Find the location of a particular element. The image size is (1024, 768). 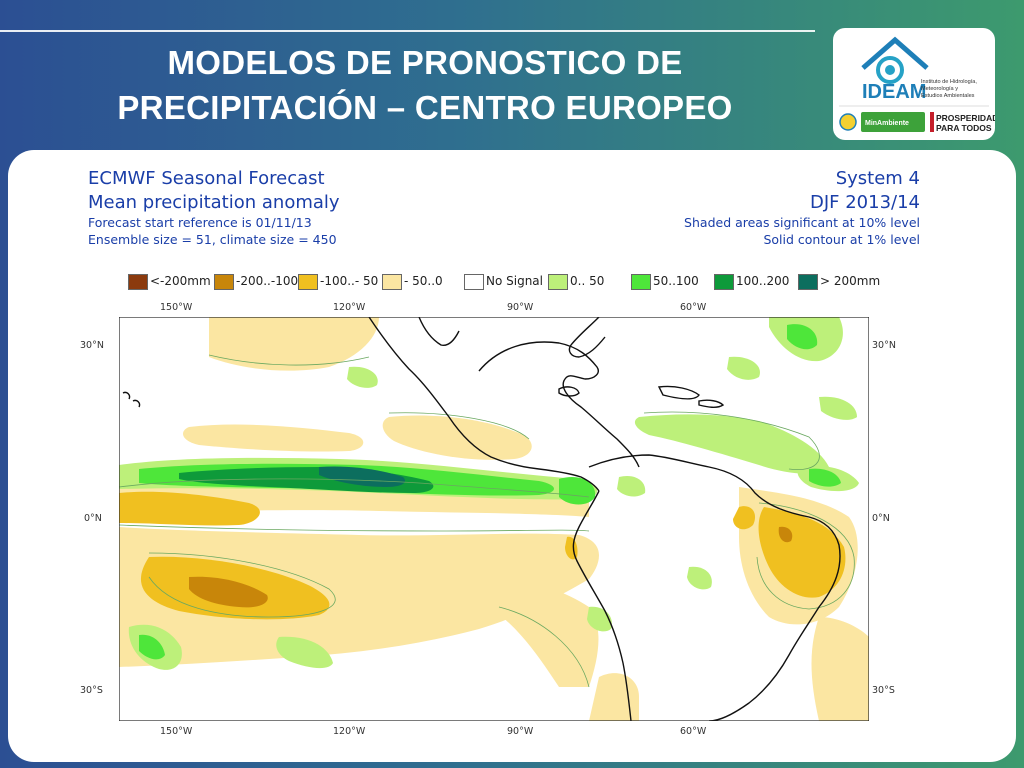

legend-item: 100..200 is located at coordinates (751, 281).